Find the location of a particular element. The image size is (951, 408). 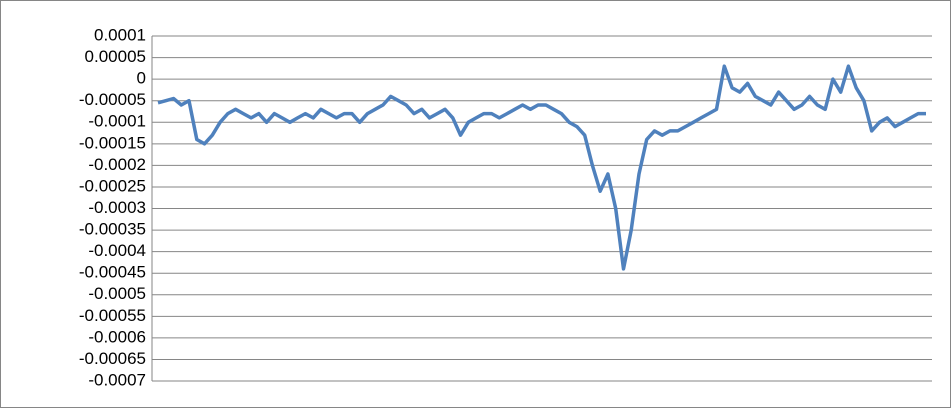

y-tick-label: -0.0006 is located at coordinates (117, 336).